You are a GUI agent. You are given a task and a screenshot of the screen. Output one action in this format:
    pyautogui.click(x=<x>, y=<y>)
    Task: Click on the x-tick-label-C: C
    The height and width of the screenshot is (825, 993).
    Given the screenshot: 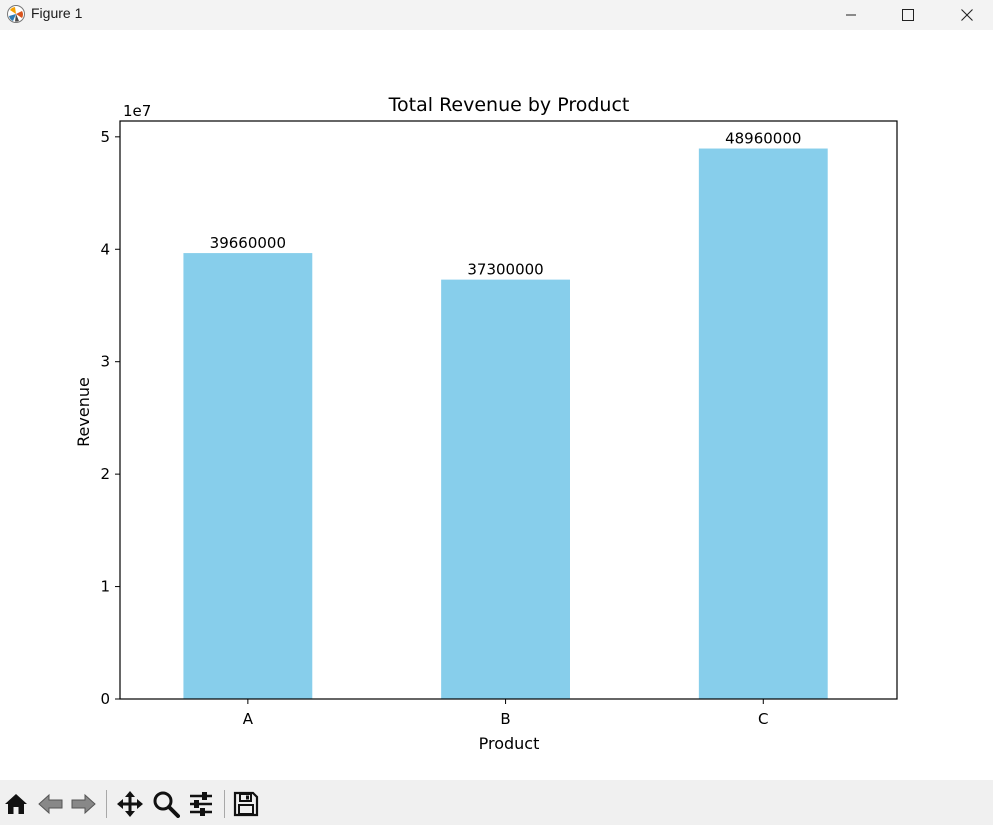 What is the action you would take?
    pyautogui.click(x=763, y=719)
    